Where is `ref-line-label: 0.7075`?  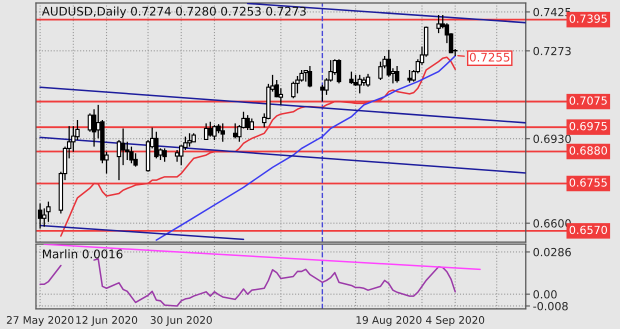
ref-line-label: 0.7075 is located at coordinates (588, 100).